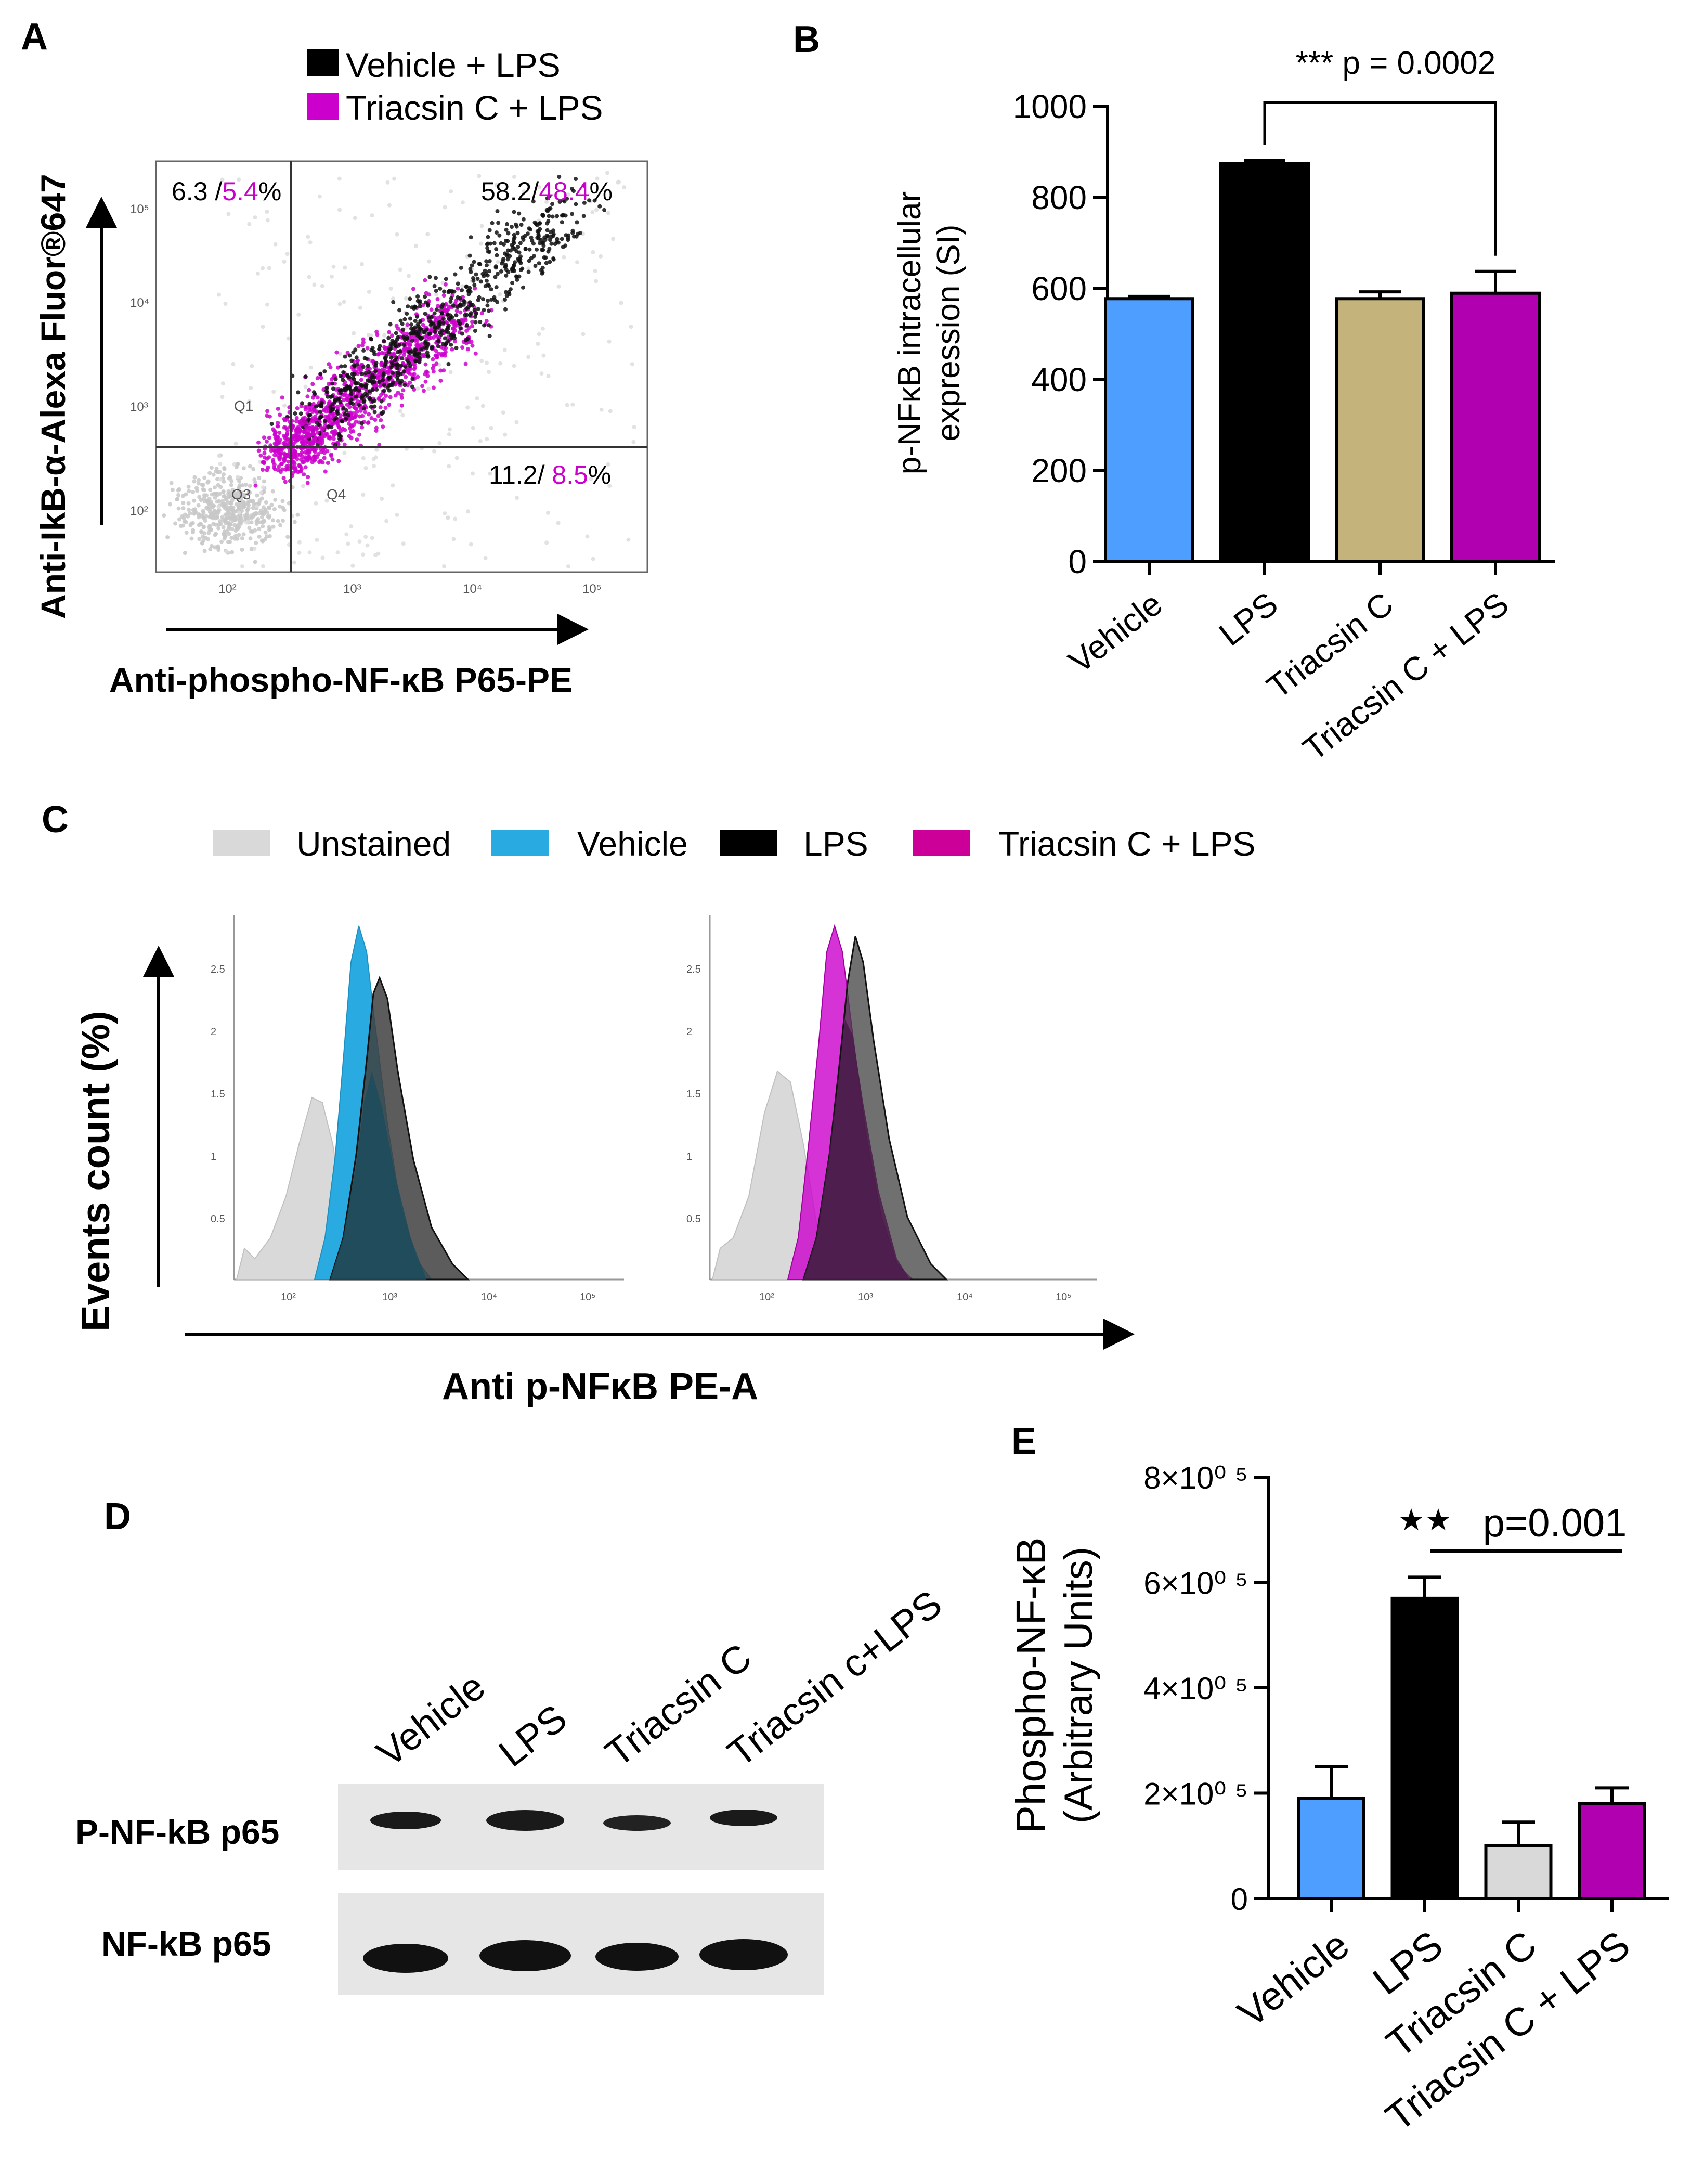 This screenshot has height=2184, width=1691. I want to click on bar, so click(1518, 1872).